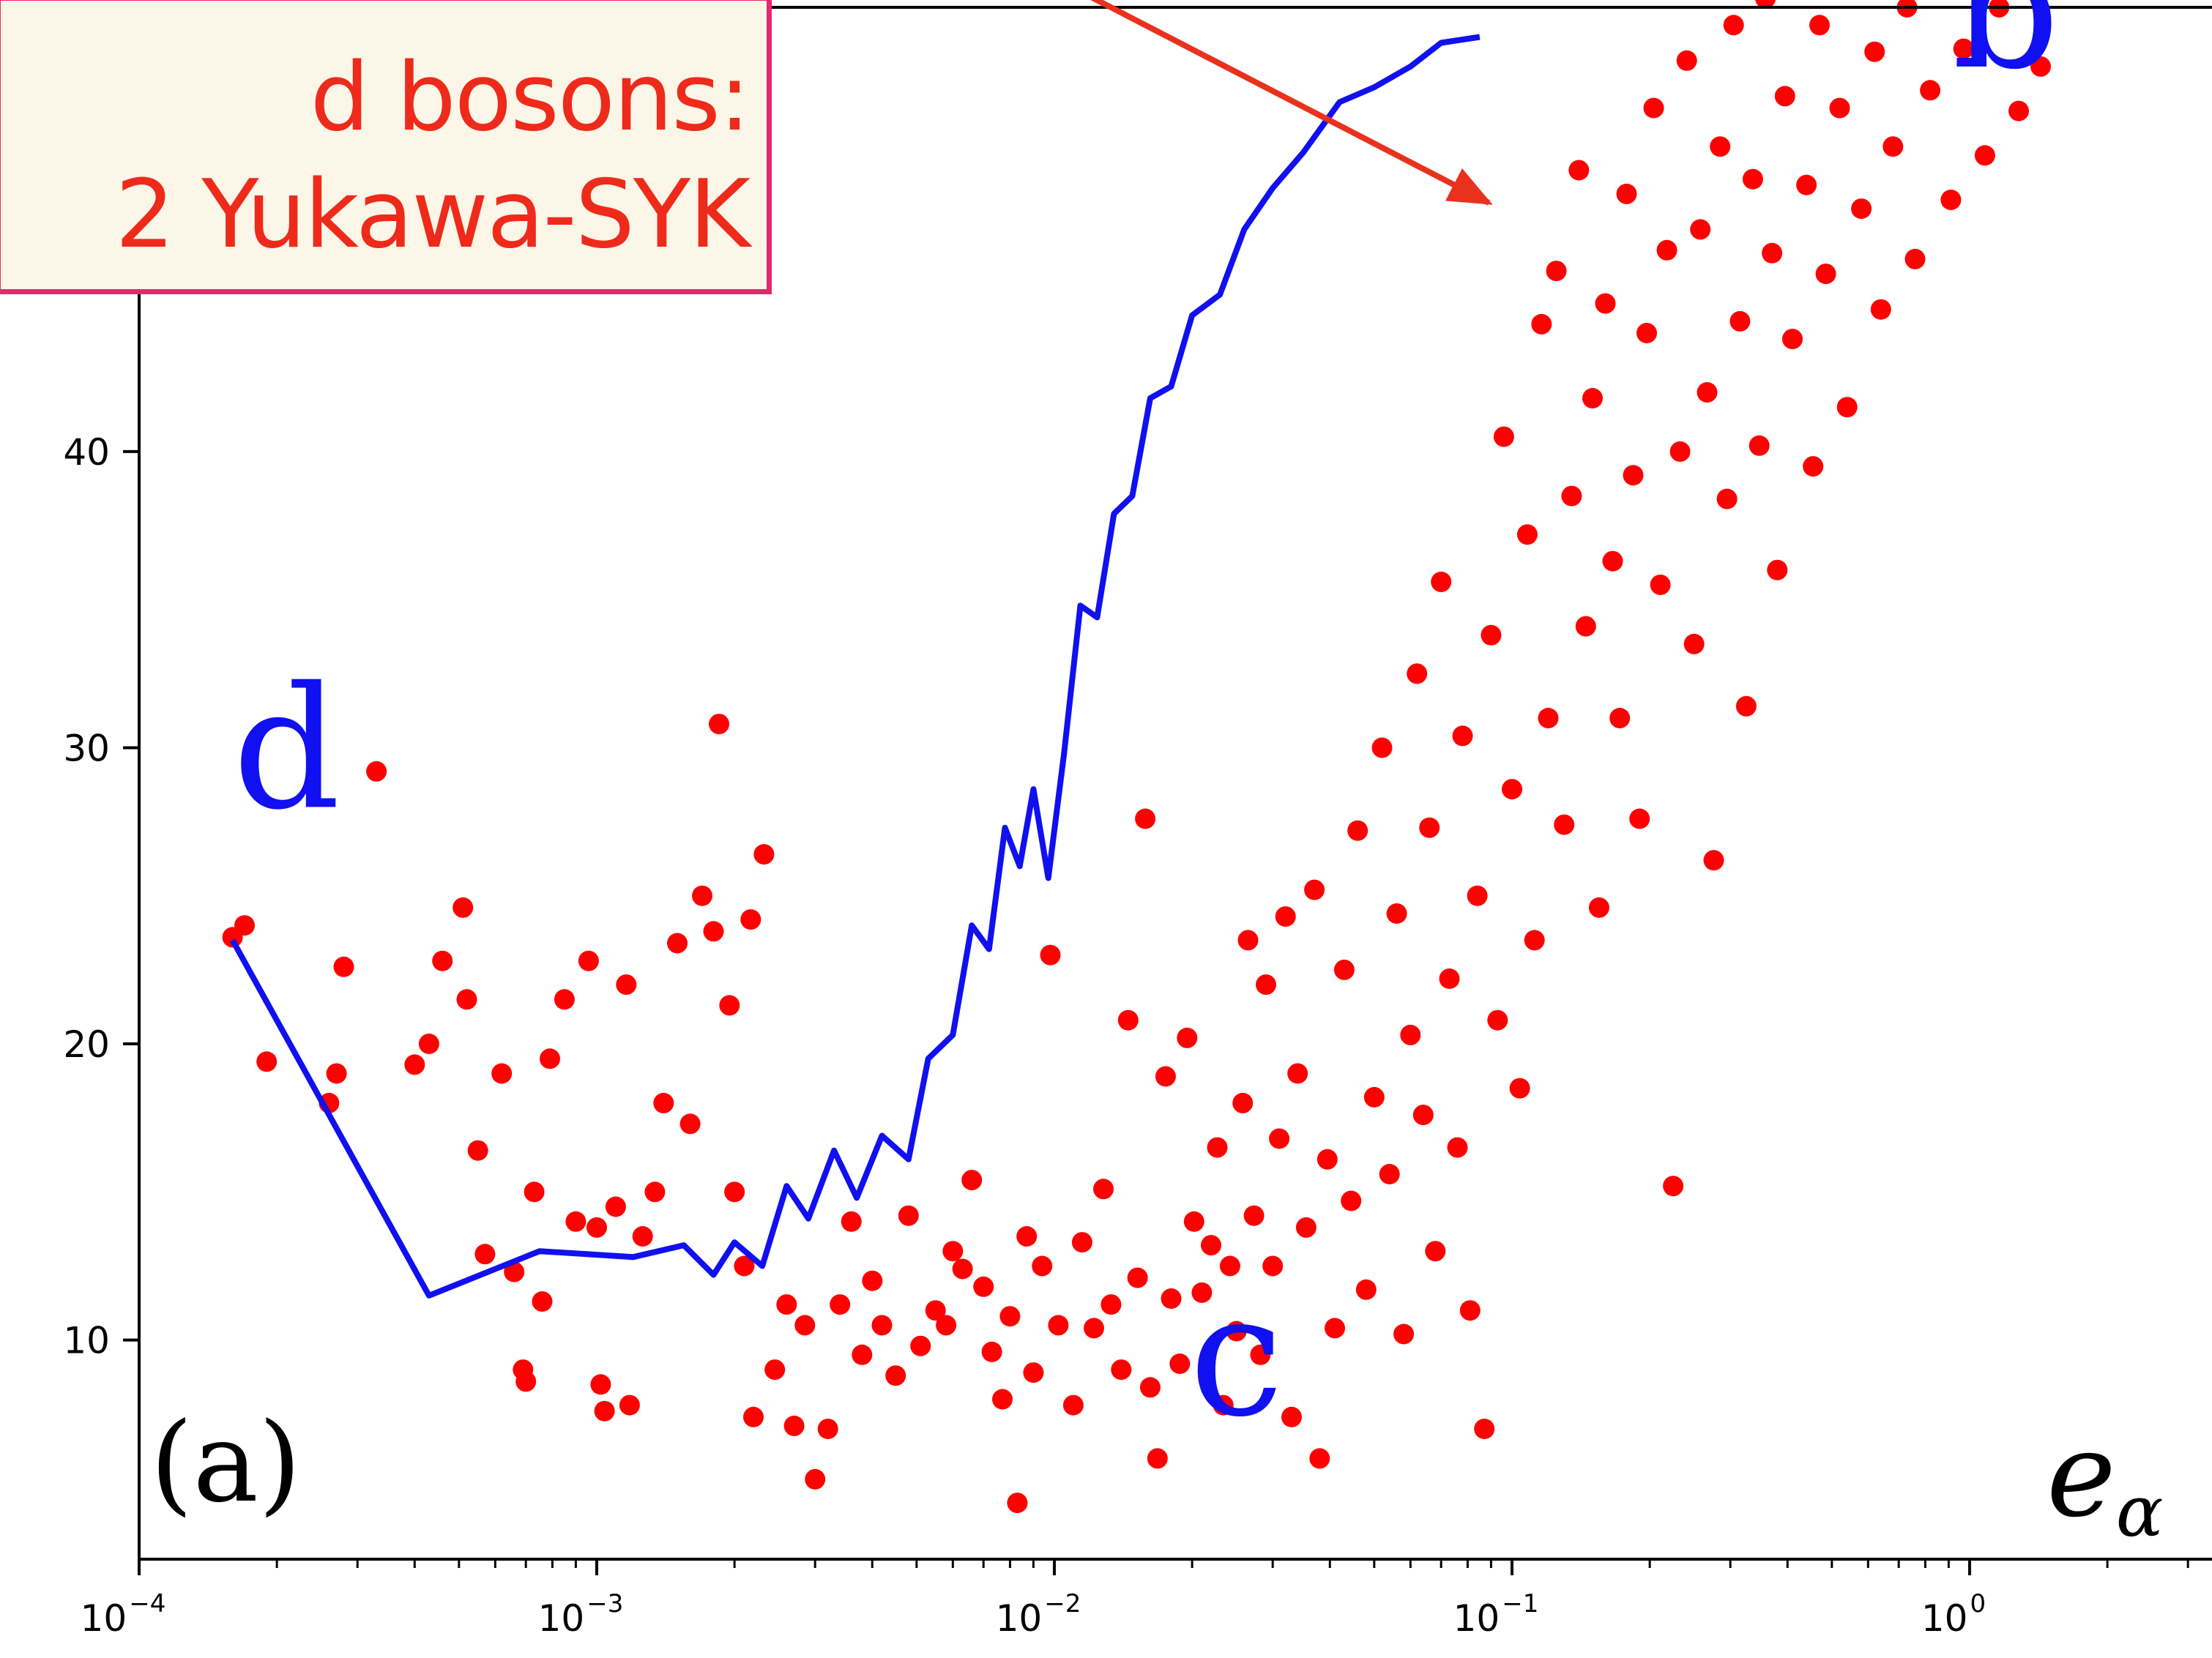  Describe the element at coordinates (86, 1341) in the screenshot. I see `y-tick-label: 10` at that location.